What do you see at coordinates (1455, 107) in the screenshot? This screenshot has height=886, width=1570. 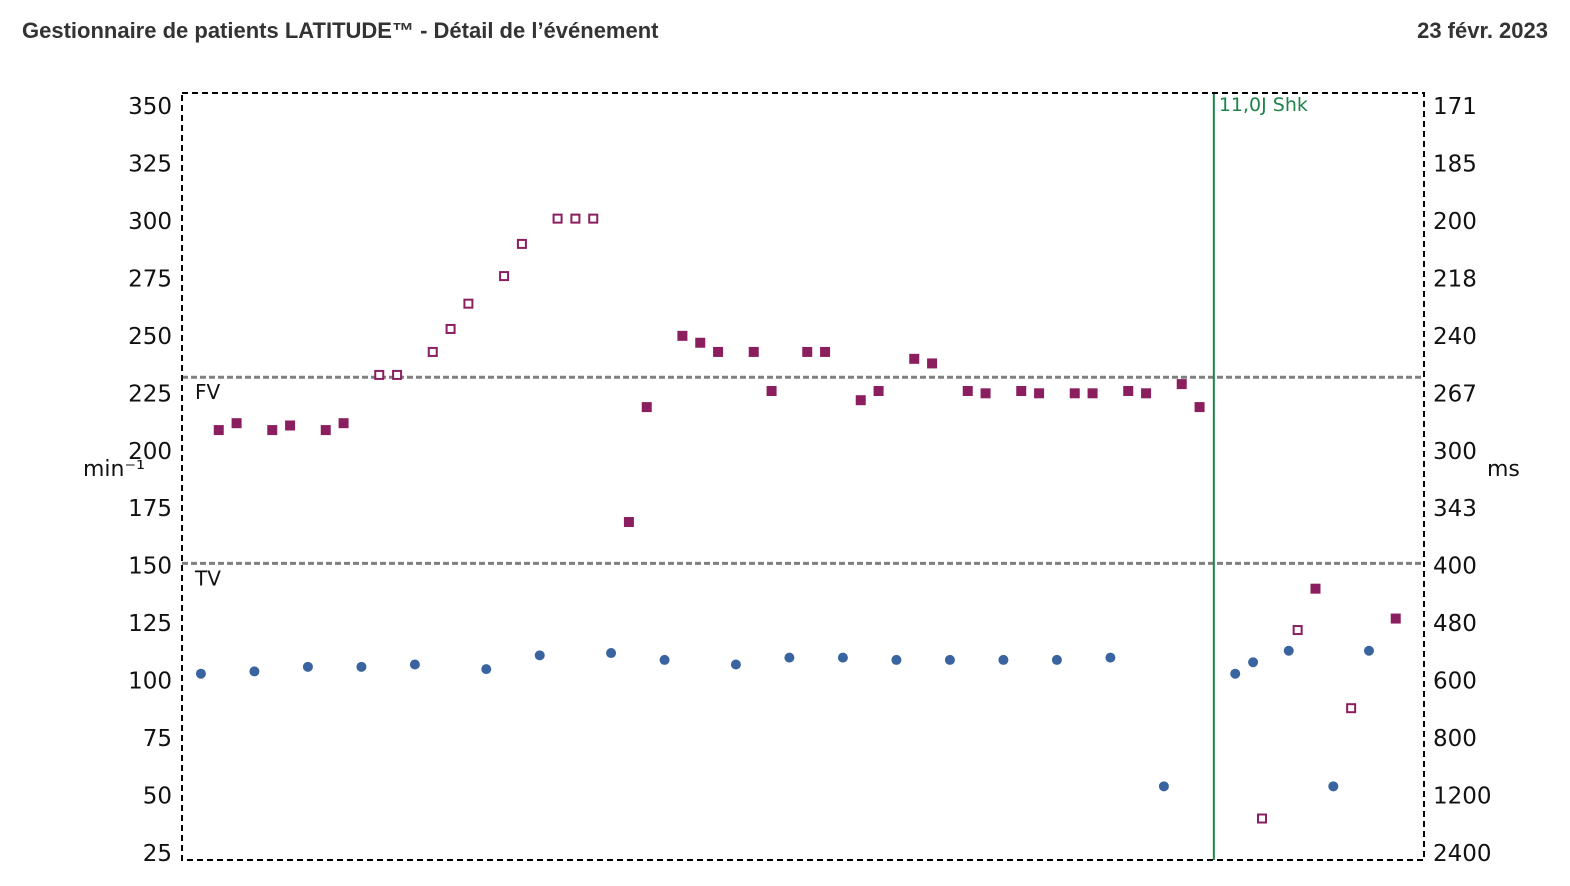 I see `right-tick-label: 171` at bounding box center [1455, 107].